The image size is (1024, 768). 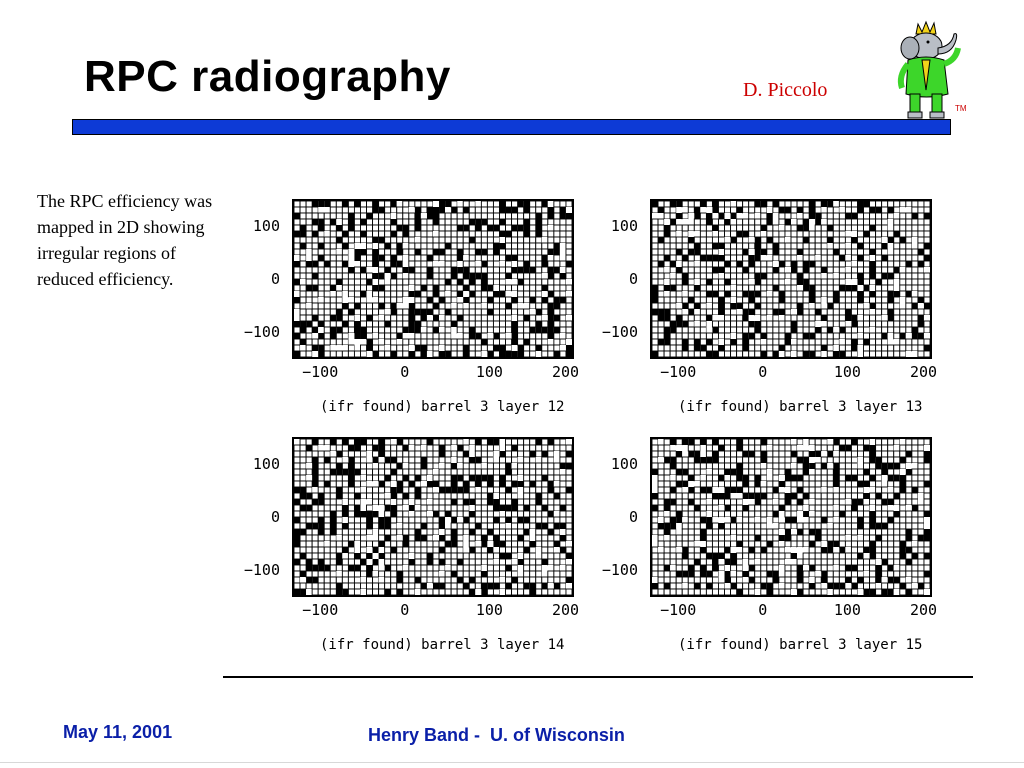 I want to click on x-tick-label: 100, so click(x=489, y=372).